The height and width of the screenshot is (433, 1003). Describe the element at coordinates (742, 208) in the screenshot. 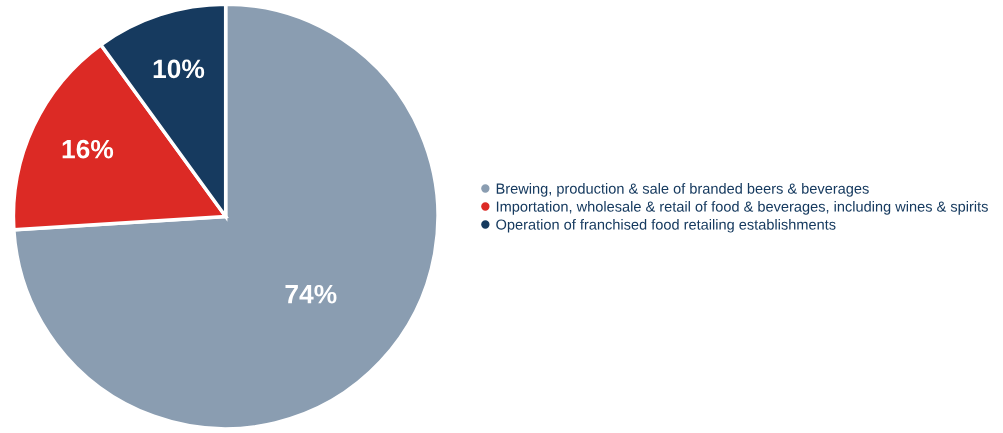

I see `legend-label: Importation, wholesale & retail of food & beverages, including wines & spirits` at that location.